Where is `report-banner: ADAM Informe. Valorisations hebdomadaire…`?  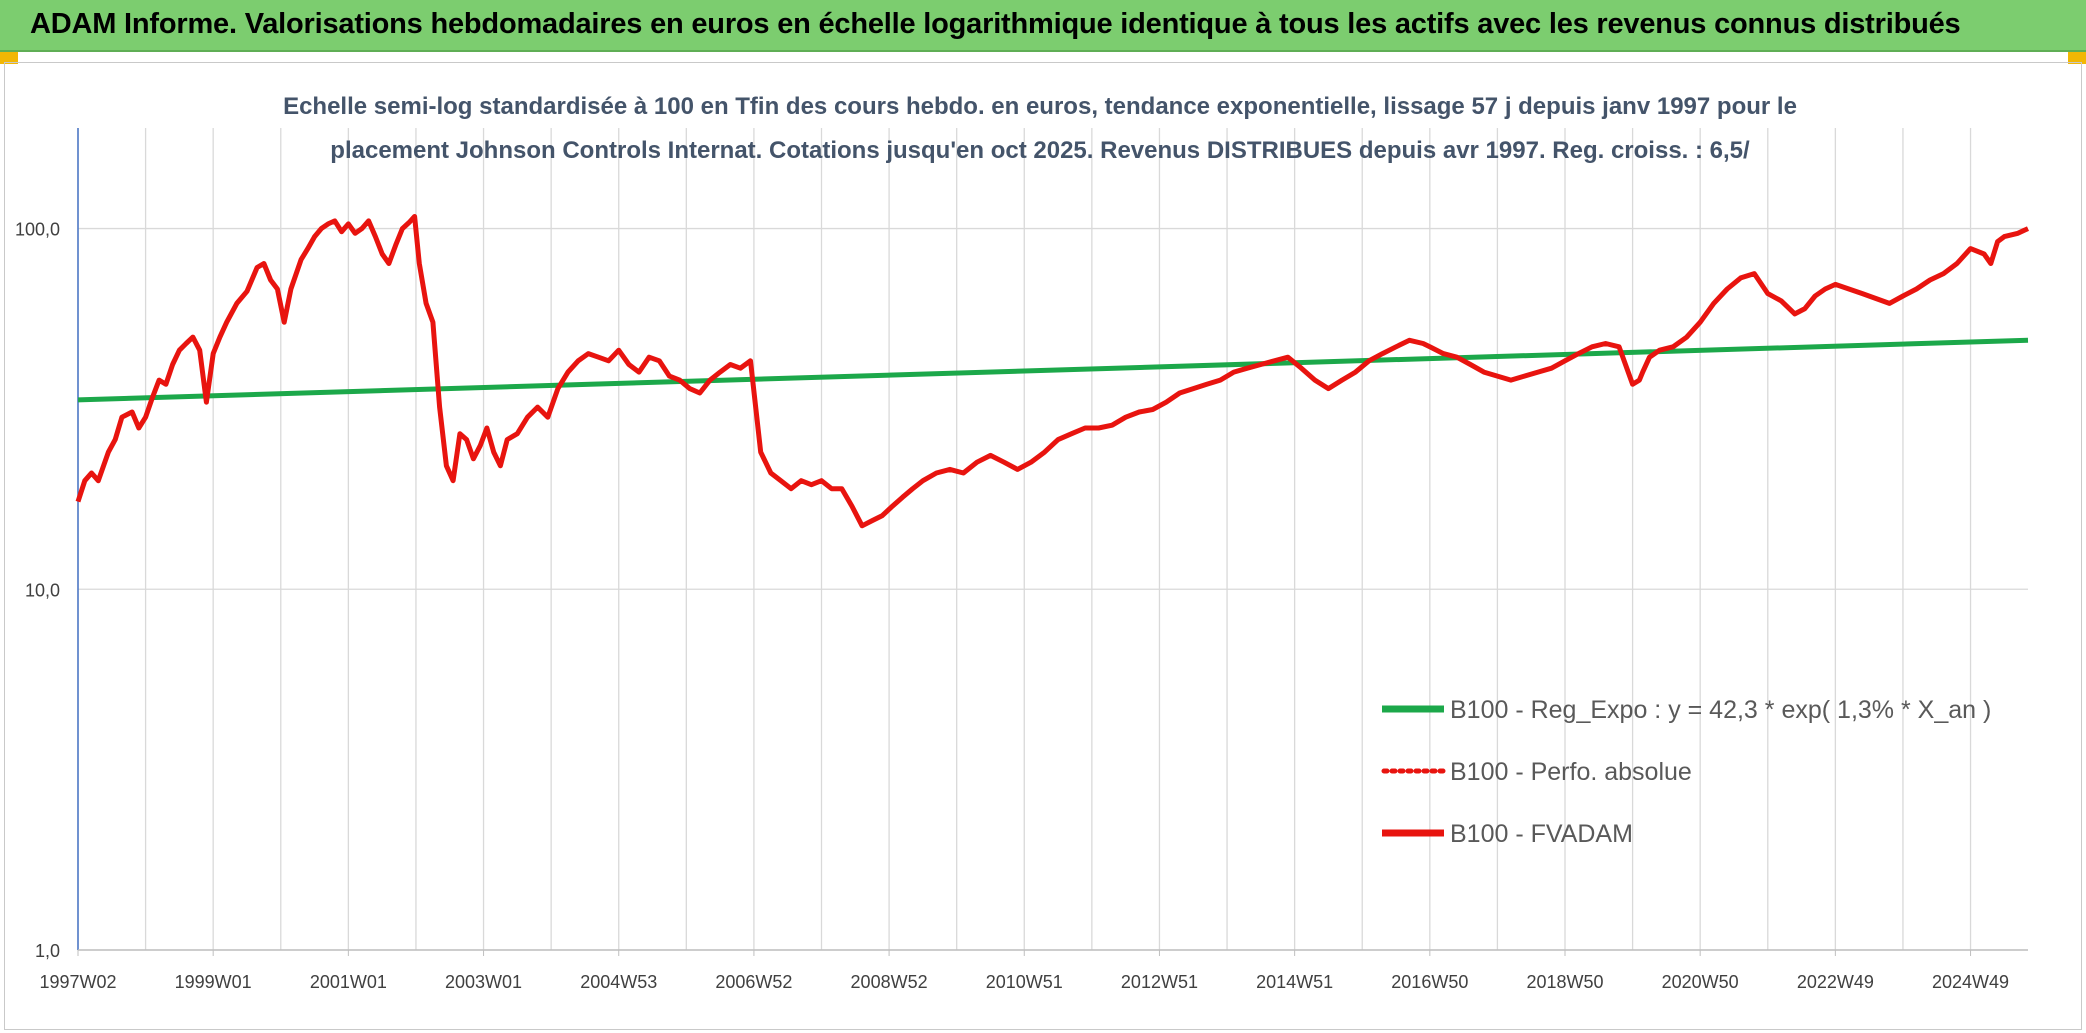 report-banner: ADAM Informe. Valorisations hebdomadaire… is located at coordinates (1043, 26).